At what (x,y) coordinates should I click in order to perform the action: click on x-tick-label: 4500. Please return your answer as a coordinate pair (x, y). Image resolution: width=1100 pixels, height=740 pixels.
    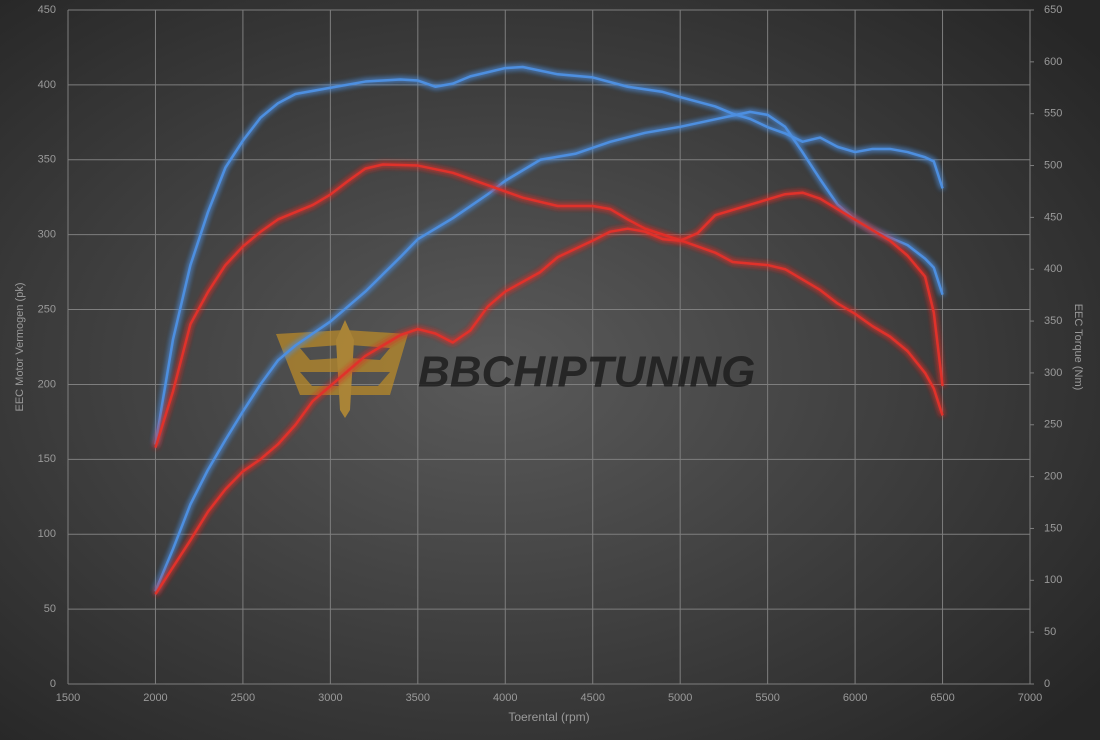
    Looking at the image, I should click on (592, 698).